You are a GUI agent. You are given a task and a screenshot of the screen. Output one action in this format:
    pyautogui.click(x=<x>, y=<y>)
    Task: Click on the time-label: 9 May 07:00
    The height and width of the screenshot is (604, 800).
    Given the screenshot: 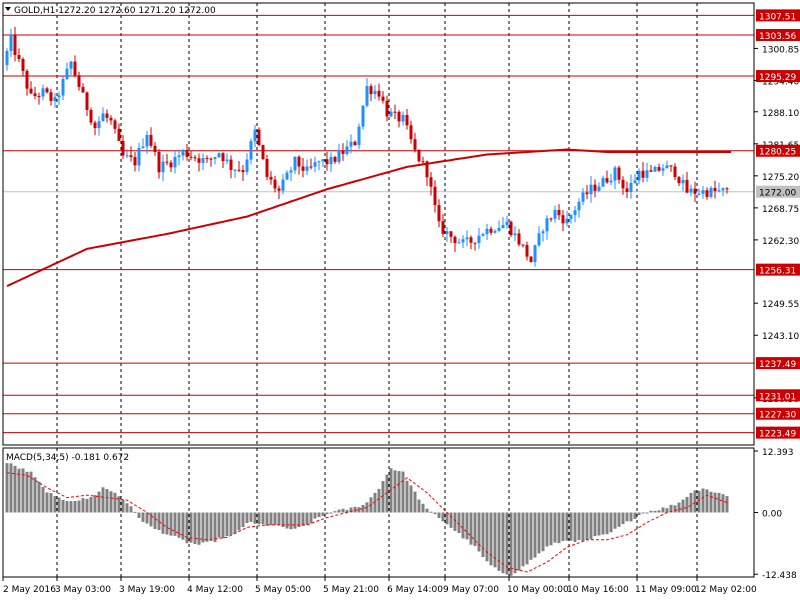 What is the action you would take?
    pyautogui.click(x=471, y=590)
    